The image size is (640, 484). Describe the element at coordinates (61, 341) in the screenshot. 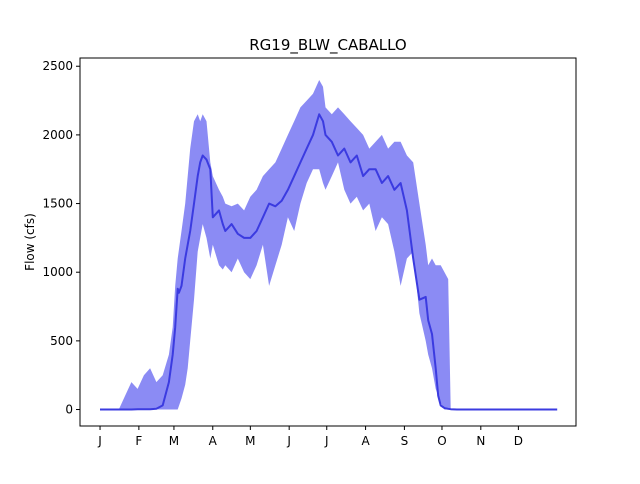

I see `y-tick-label: 500` at that location.